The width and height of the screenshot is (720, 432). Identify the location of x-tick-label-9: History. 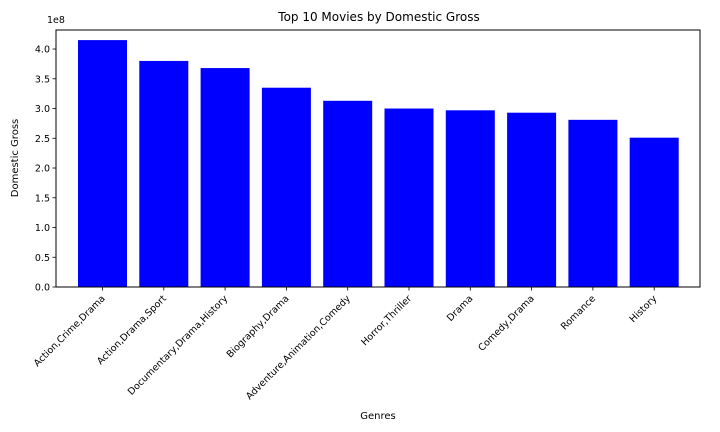
(644, 309).